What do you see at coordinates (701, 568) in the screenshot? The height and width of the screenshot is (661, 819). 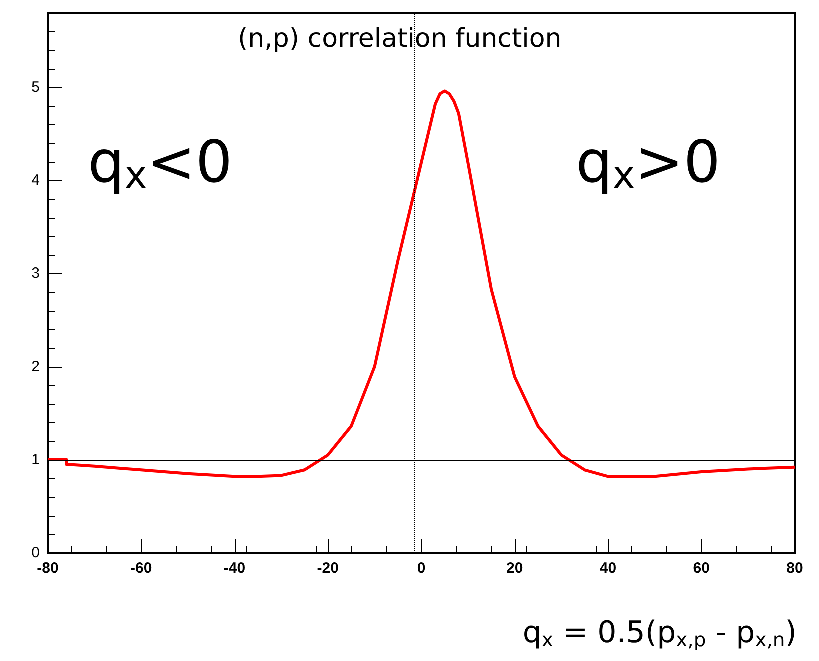 I see `x-tick-label: 60` at bounding box center [701, 568].